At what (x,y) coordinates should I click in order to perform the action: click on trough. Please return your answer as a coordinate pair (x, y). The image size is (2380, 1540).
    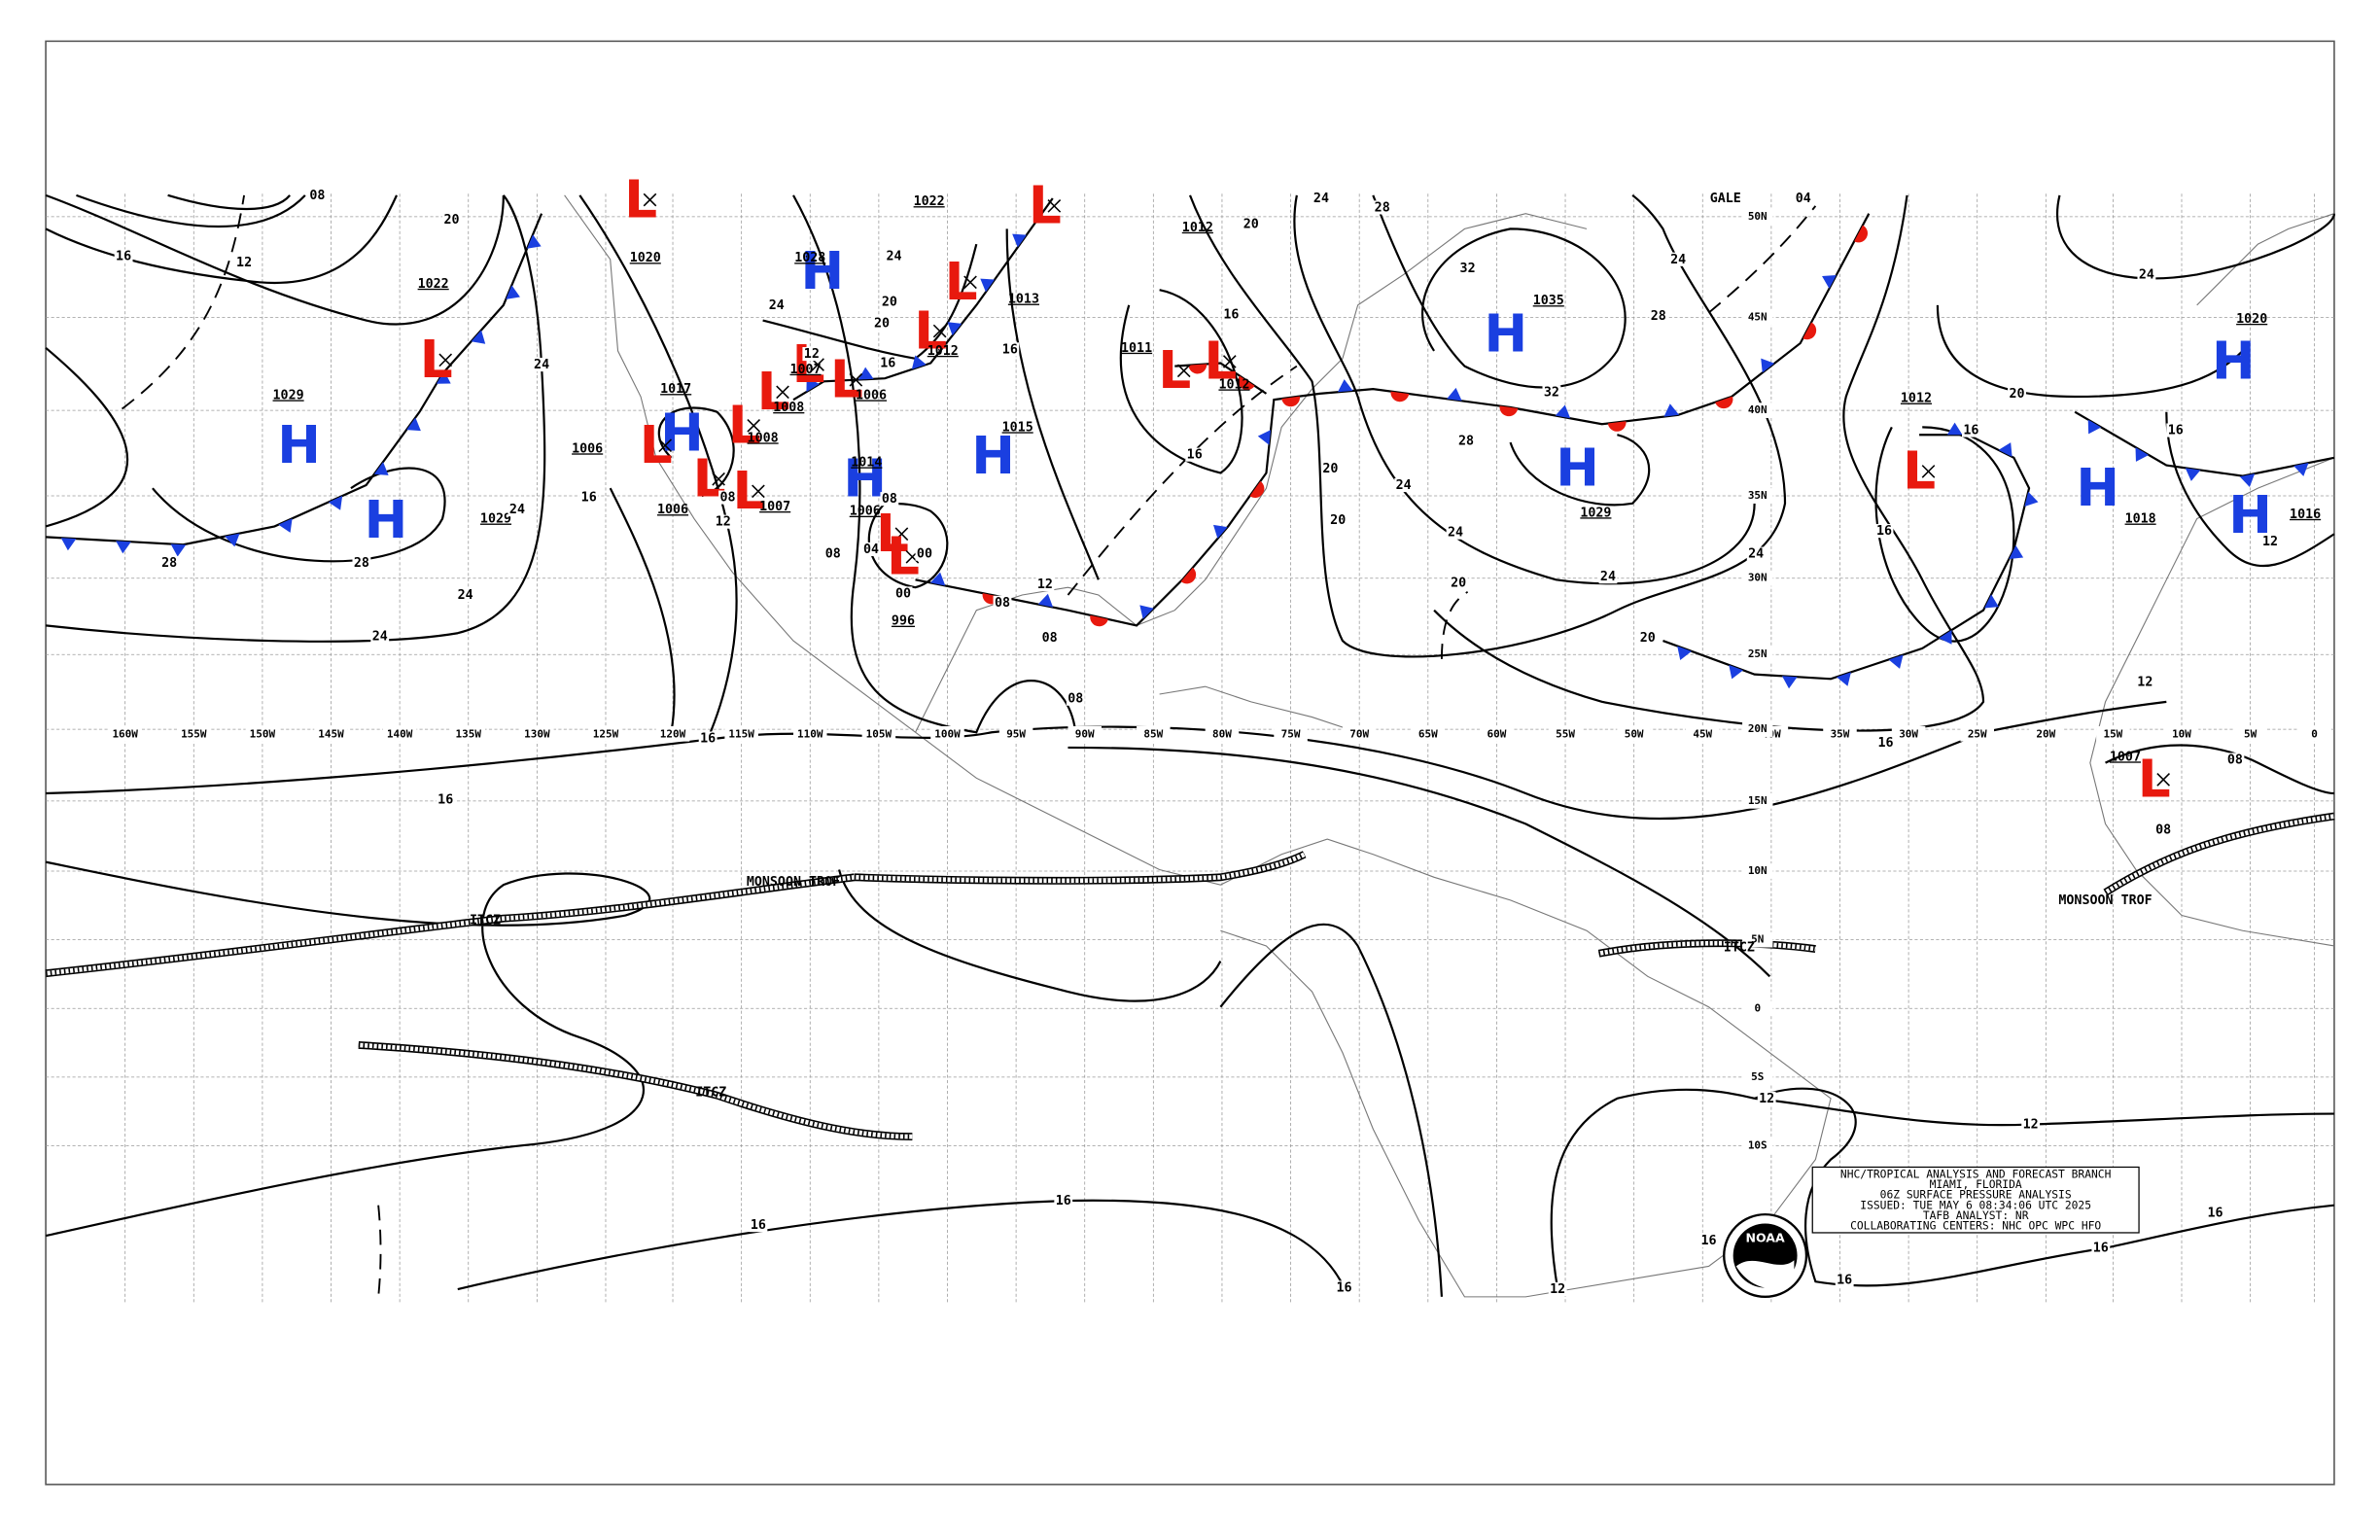
    Looking at the image, I should click on (1182, 480).